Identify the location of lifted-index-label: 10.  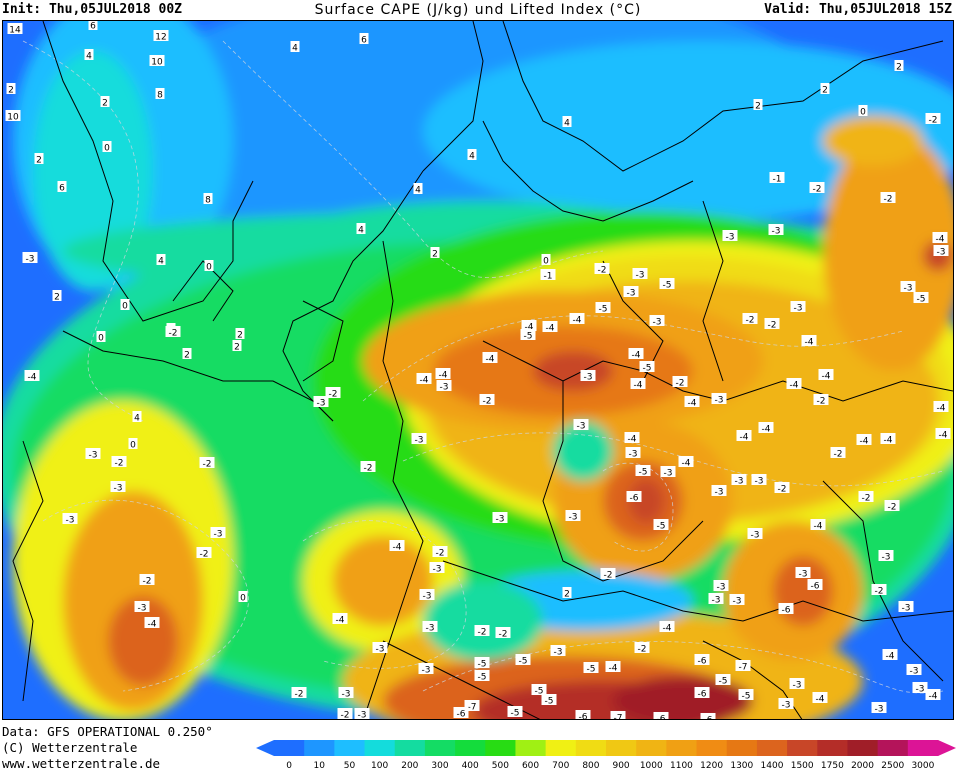
(157, 61).